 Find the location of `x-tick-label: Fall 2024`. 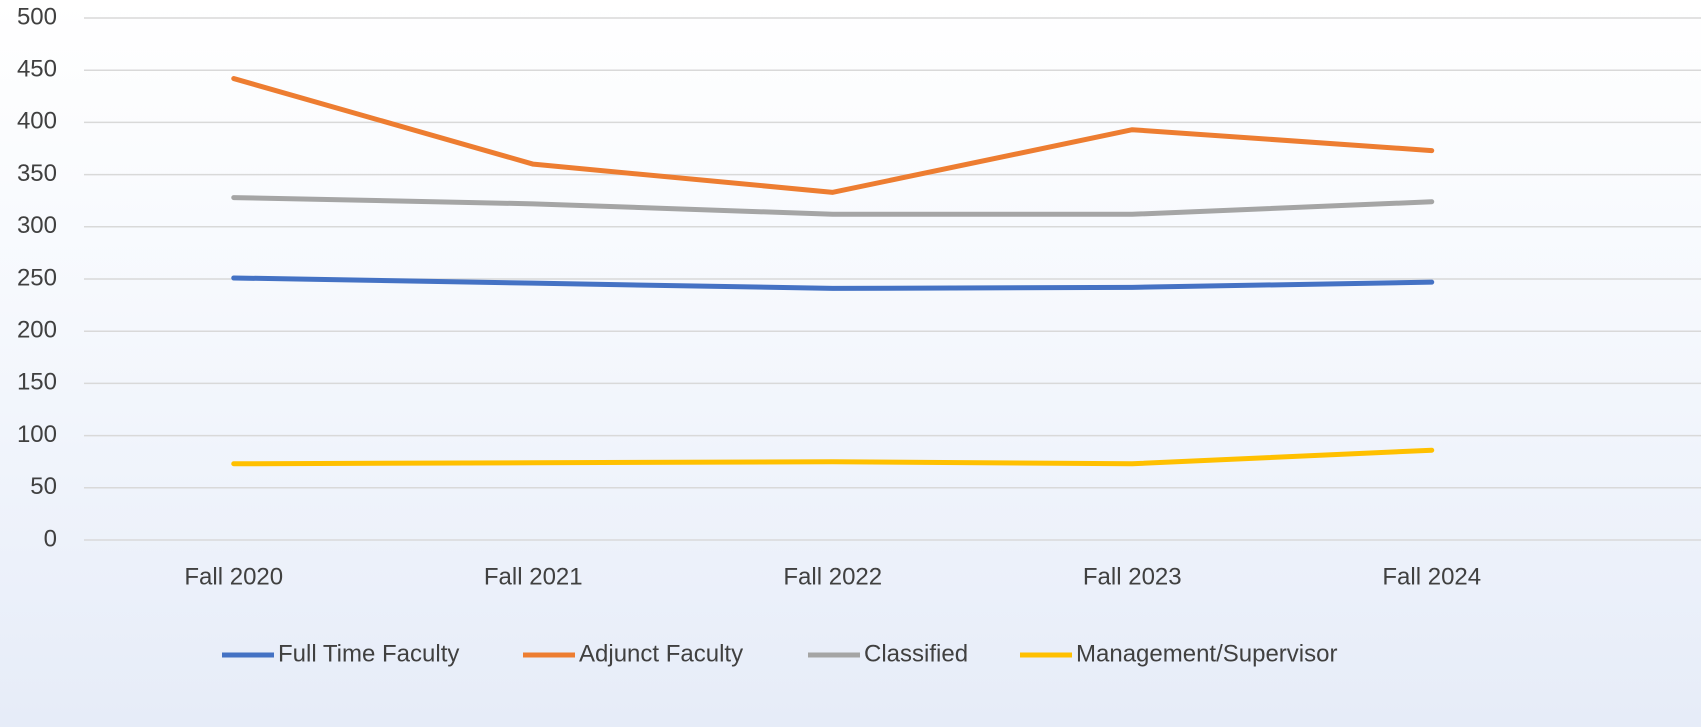

x-tick-label: Fall 2024 is located at coordinates (1431, 576).